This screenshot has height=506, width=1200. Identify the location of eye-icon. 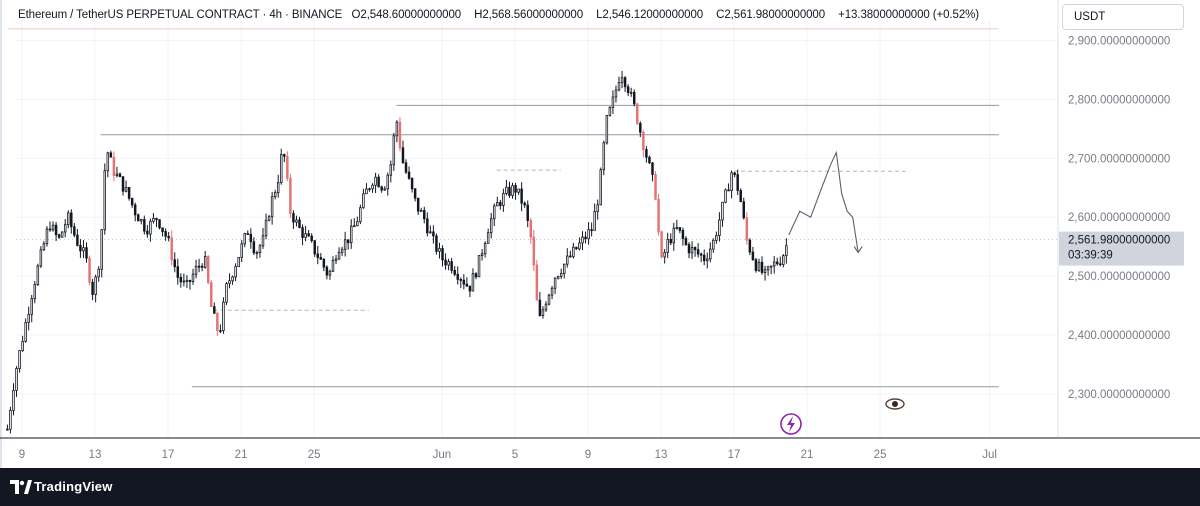
(895, 404).